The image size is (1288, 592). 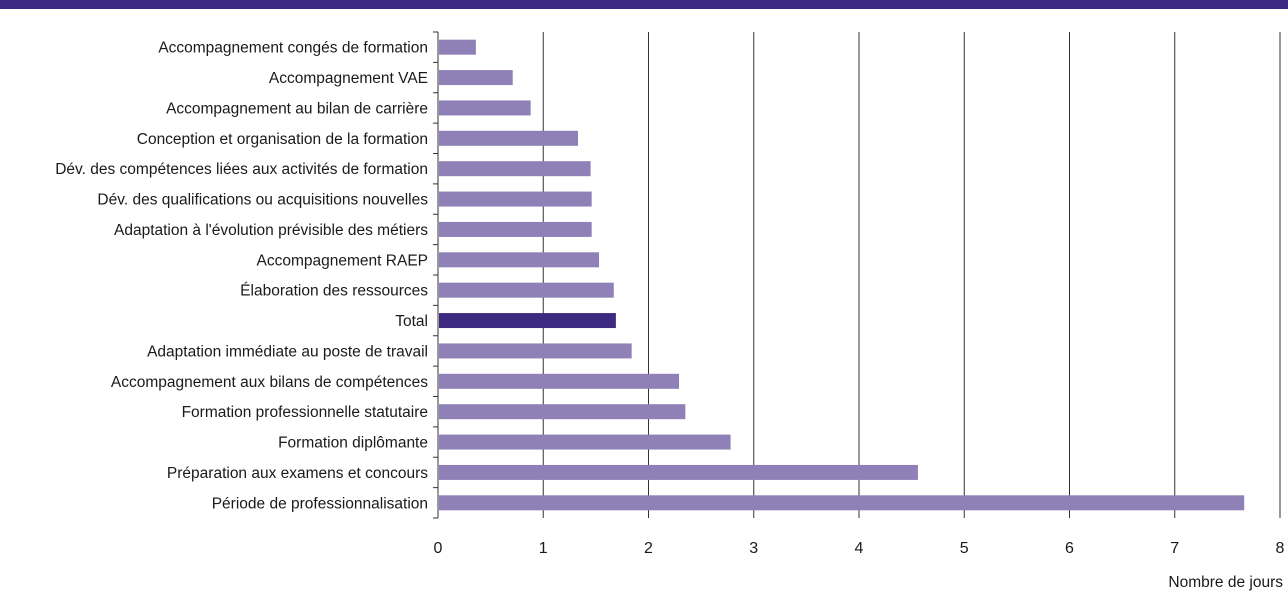 I want to click on x-tick-label: 6, so click(x=1069, y=548).